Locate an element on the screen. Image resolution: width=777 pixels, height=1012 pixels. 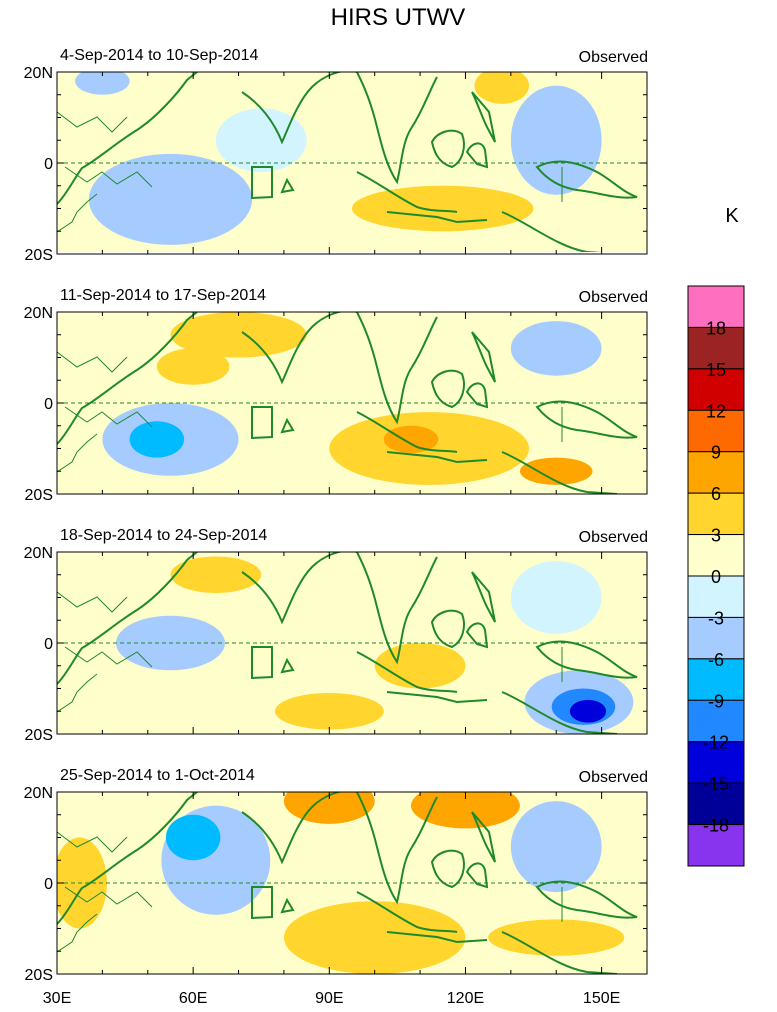
colorbar-level-label: -3 is located at coordinates (716, 618).